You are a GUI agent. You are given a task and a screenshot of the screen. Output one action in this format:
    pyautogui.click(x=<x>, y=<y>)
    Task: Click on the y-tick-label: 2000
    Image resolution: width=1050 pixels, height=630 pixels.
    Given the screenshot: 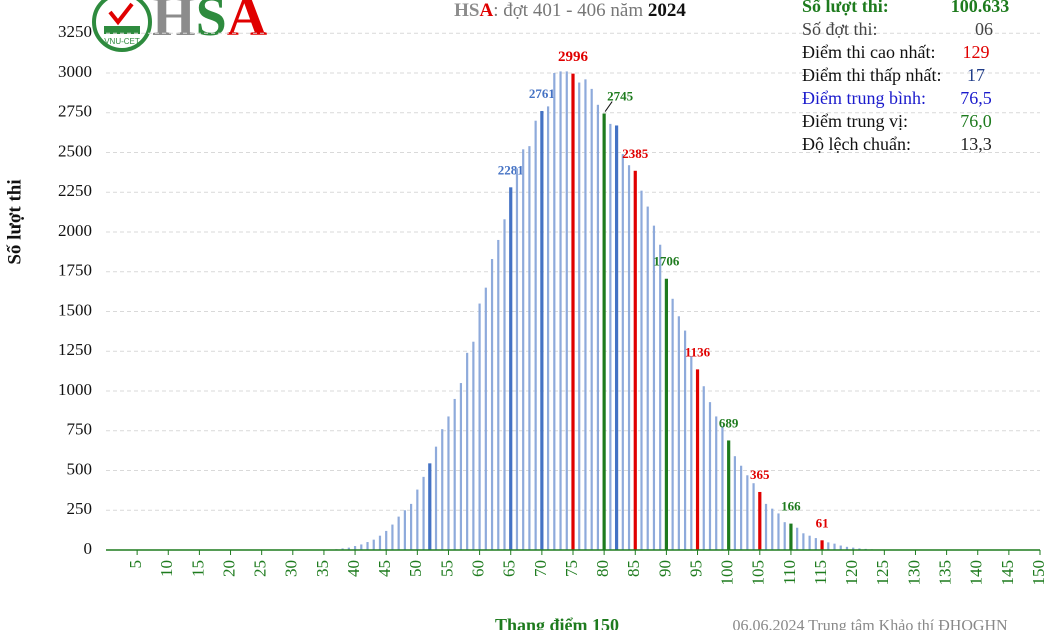 What is the action you would take?
    pyautogui.click(x=75, y=230)
    